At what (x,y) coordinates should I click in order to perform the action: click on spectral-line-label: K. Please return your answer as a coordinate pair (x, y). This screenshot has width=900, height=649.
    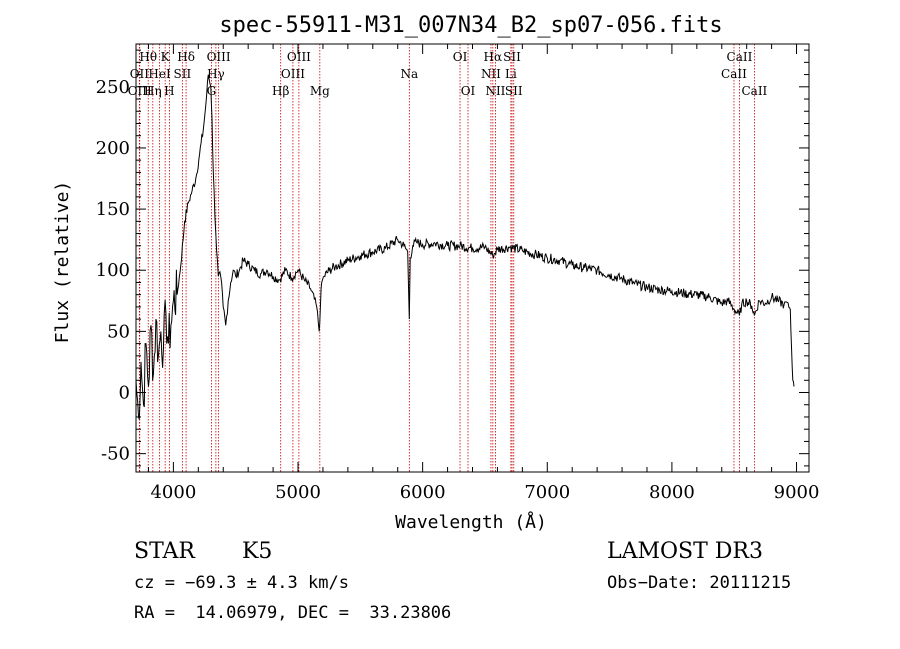
    Looking at the image, I should click on (166, 57).